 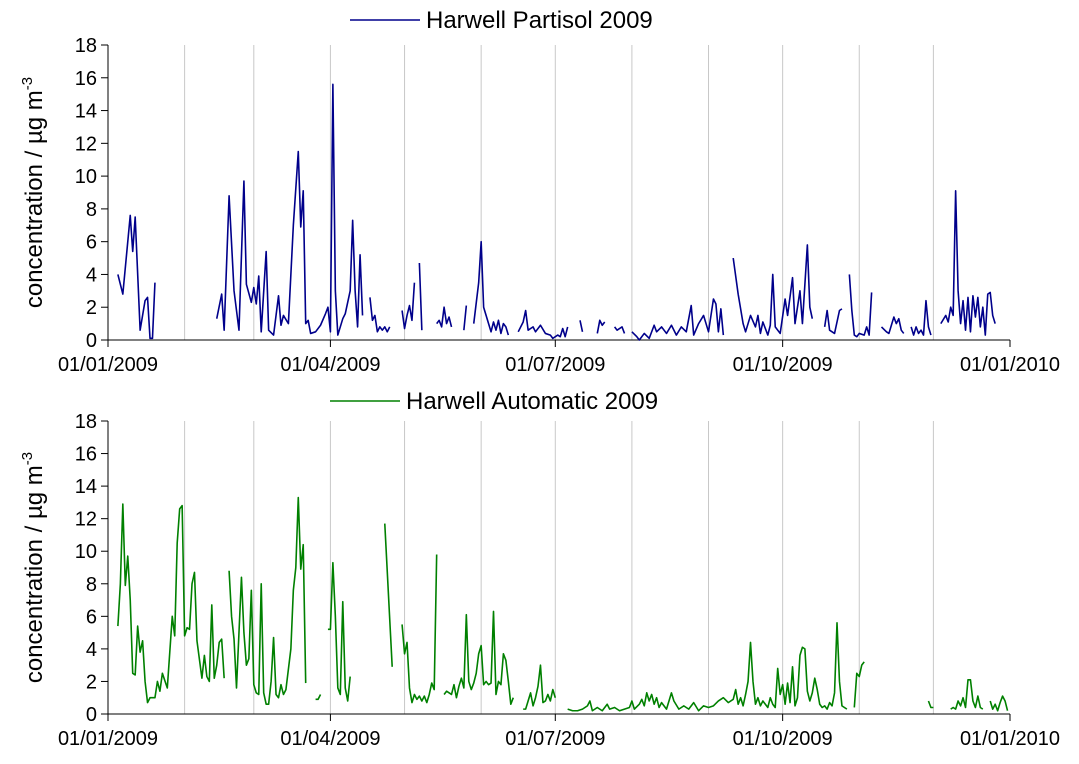 I want to click on legend-label: Harwell Automatic 2009, so click(x=532, y=401).